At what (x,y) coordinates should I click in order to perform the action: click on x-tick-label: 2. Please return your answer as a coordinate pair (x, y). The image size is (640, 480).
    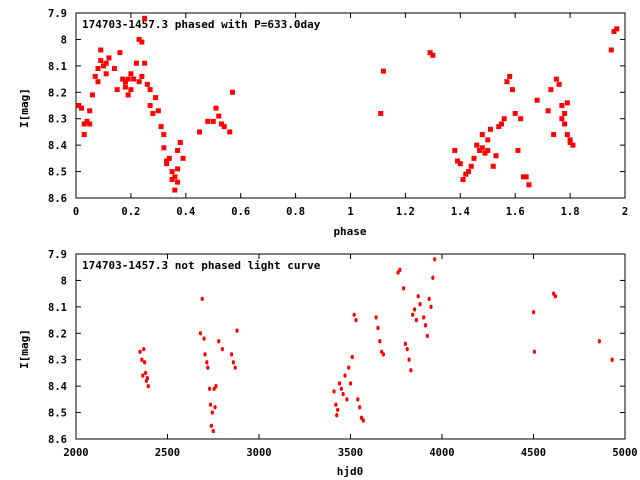
    Looking at the image, I should click on (625, 212).